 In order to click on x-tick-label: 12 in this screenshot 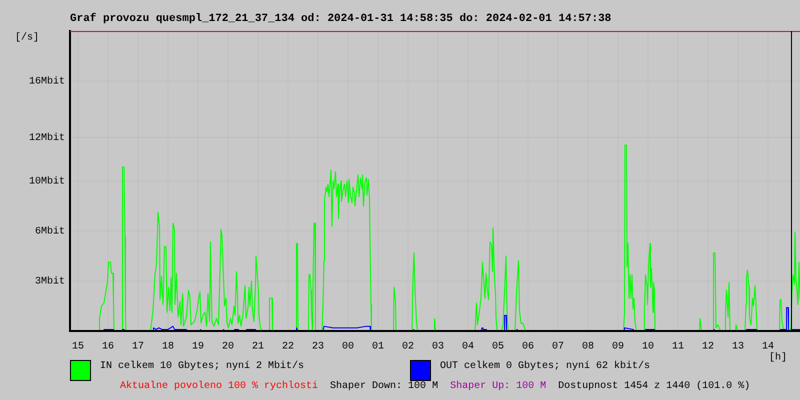, I will do `click(708, 347)`.